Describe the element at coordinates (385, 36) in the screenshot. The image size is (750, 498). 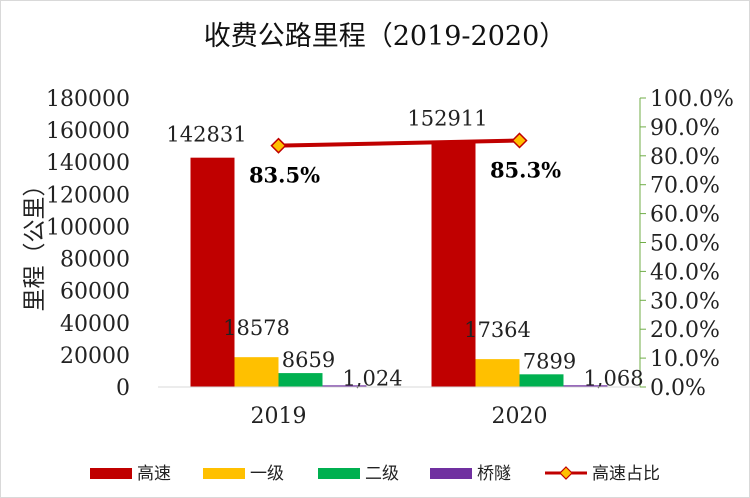
I see `chart-title: 收费公路里程（2019-2020）` at that location.